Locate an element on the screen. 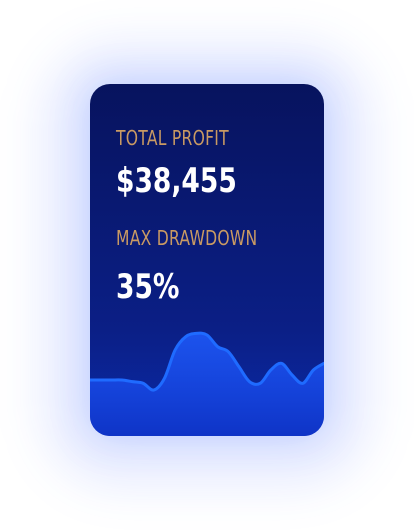 The height and width of the screenshot is (532, 414). total-profit-label: TOTAL PROFIT is located at coordinates (172, 138).